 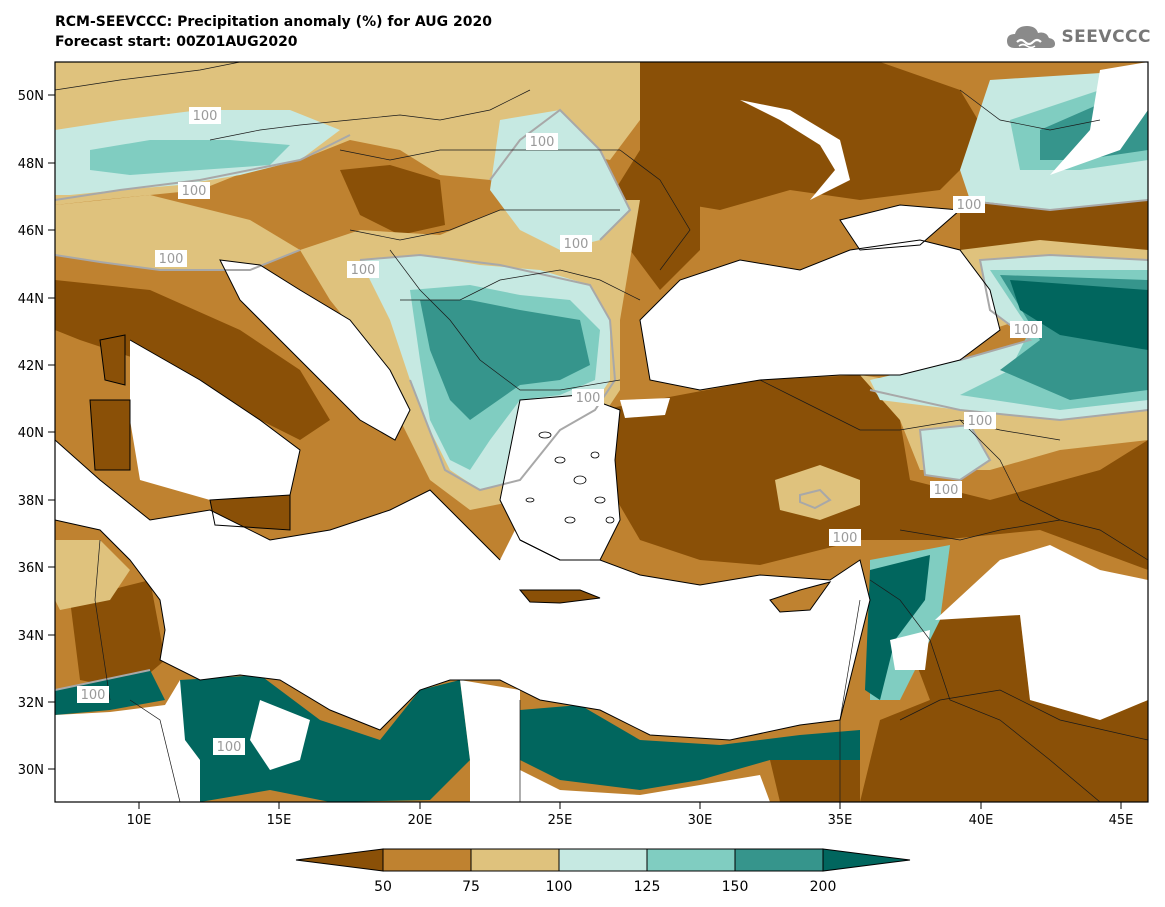 I want to click on lat-label-30n: 30N, so click(x=31, y=770).